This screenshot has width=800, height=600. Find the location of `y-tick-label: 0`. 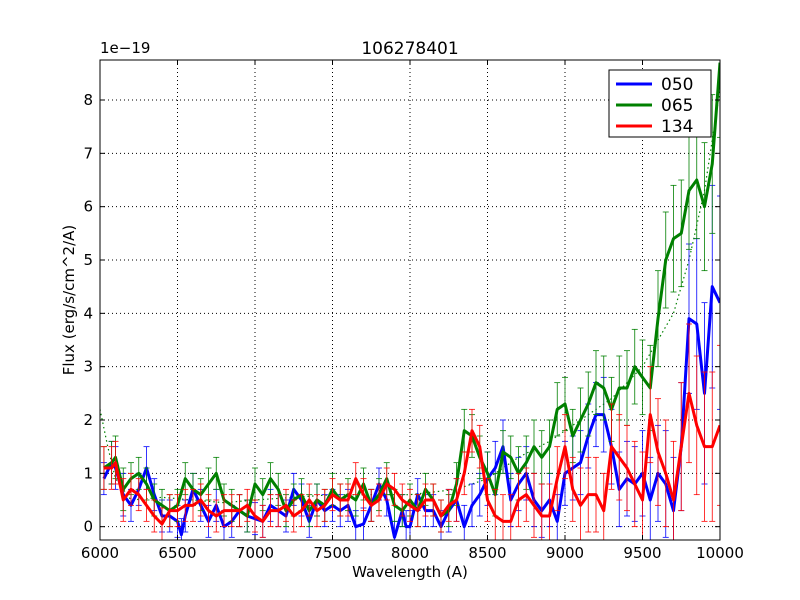

y-tick-label: 0 is located at coordinates (88, 527).